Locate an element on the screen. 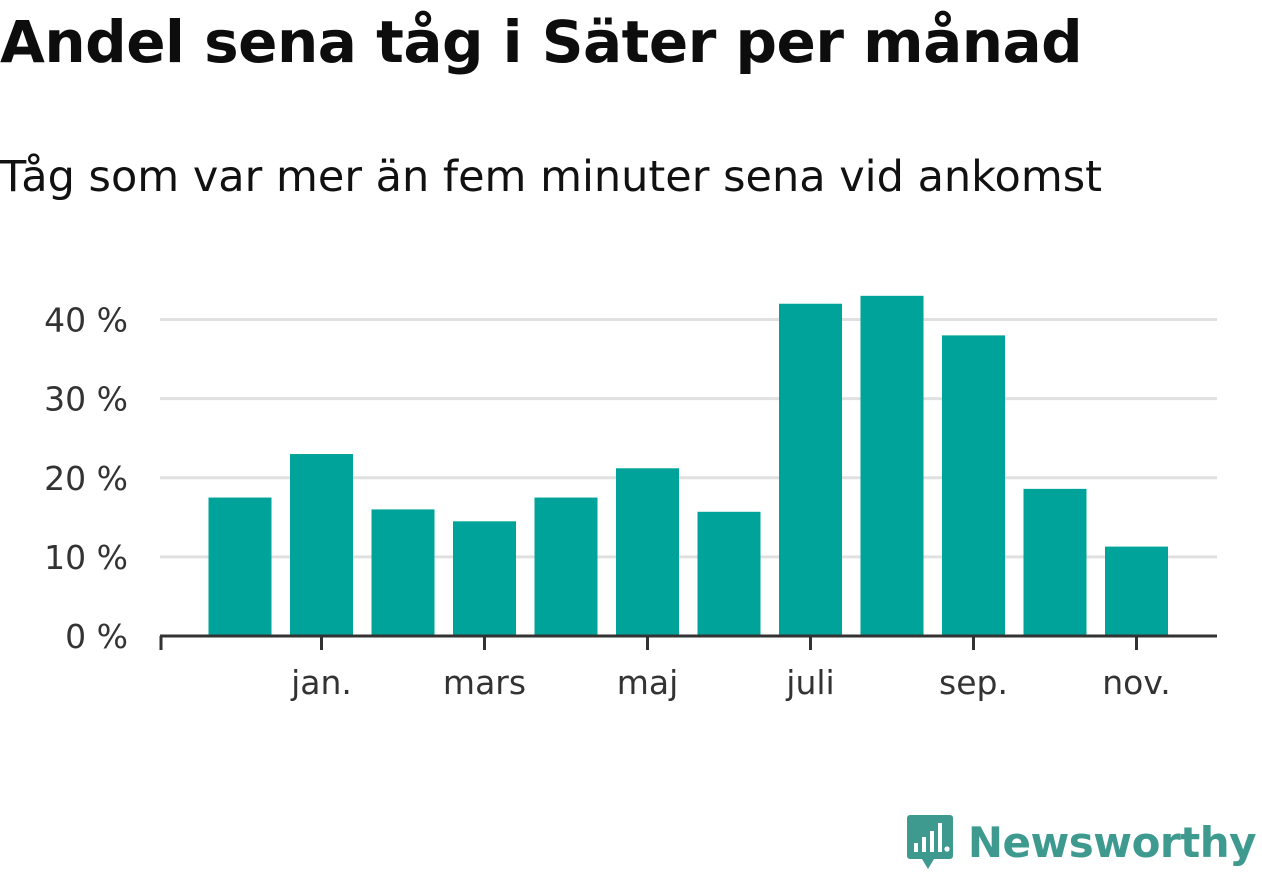 The image size is (1262, 879). x-tick-label: jan. is located at coordinates (321, 682).